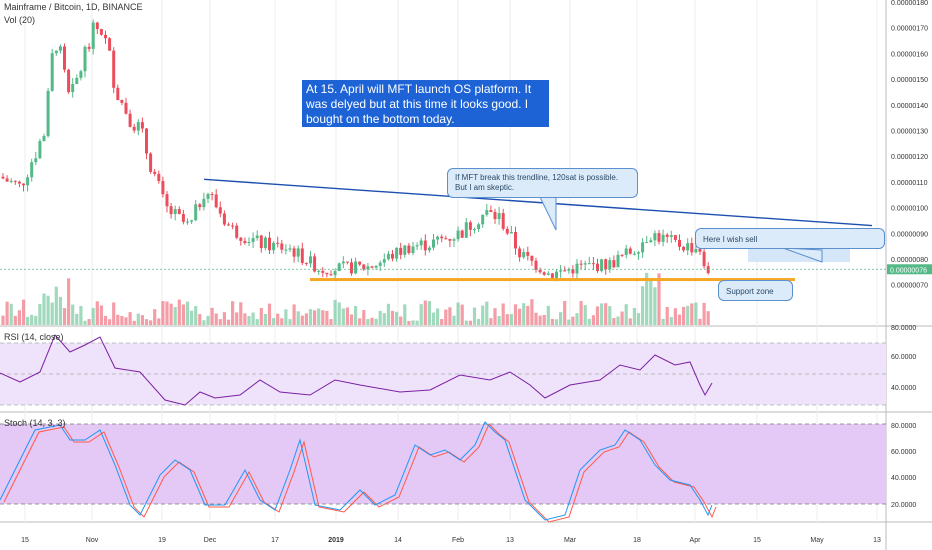 The width and height of the screenshot is (932, 550). I want to click on resistance-trendline, so click(538, 202).